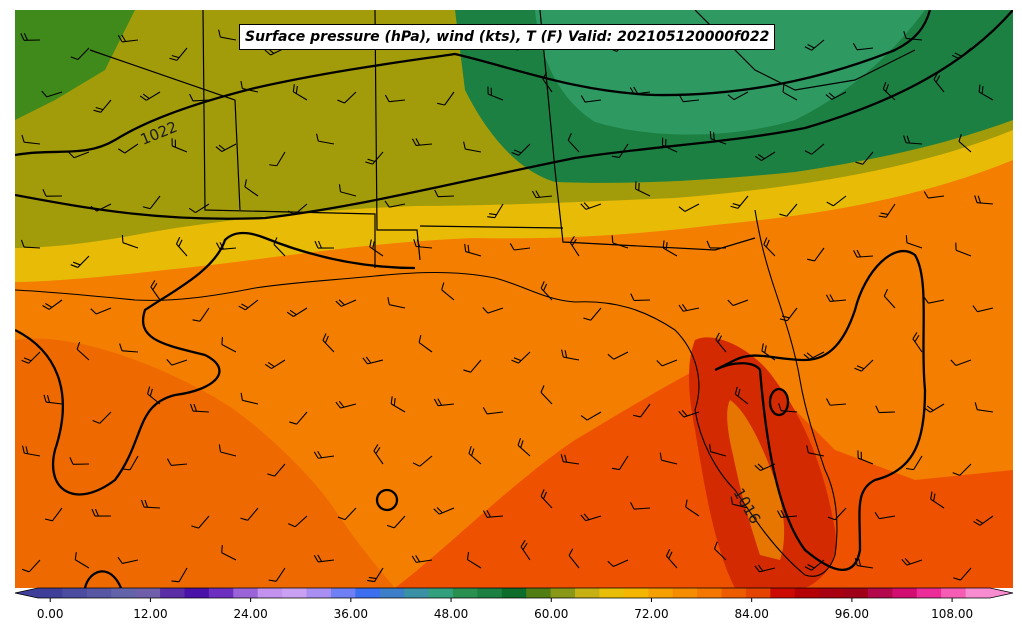 The image size is (1022, 633). I want to click on colorbar-extend-max, so click(1001, 593).